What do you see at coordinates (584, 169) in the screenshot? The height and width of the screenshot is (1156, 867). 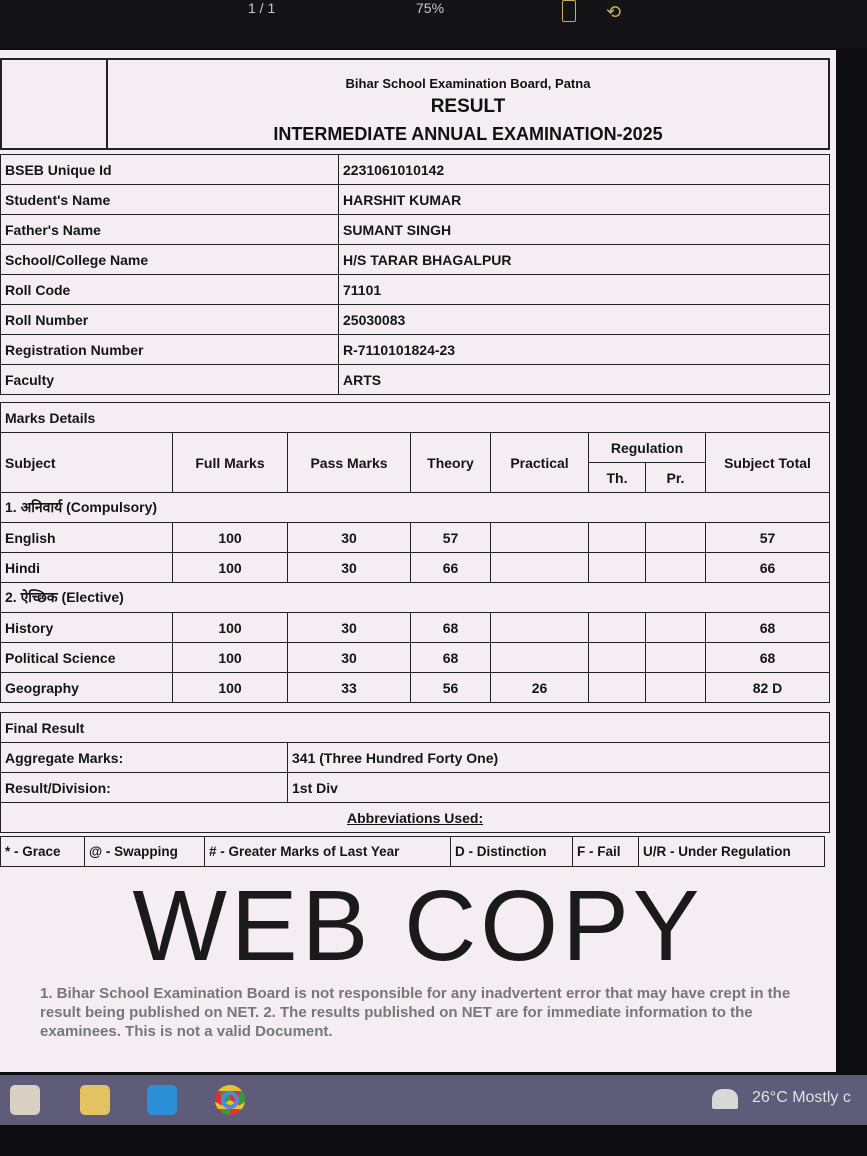 I see `info-value: 2231061010142` at bounding box center [584, 169].